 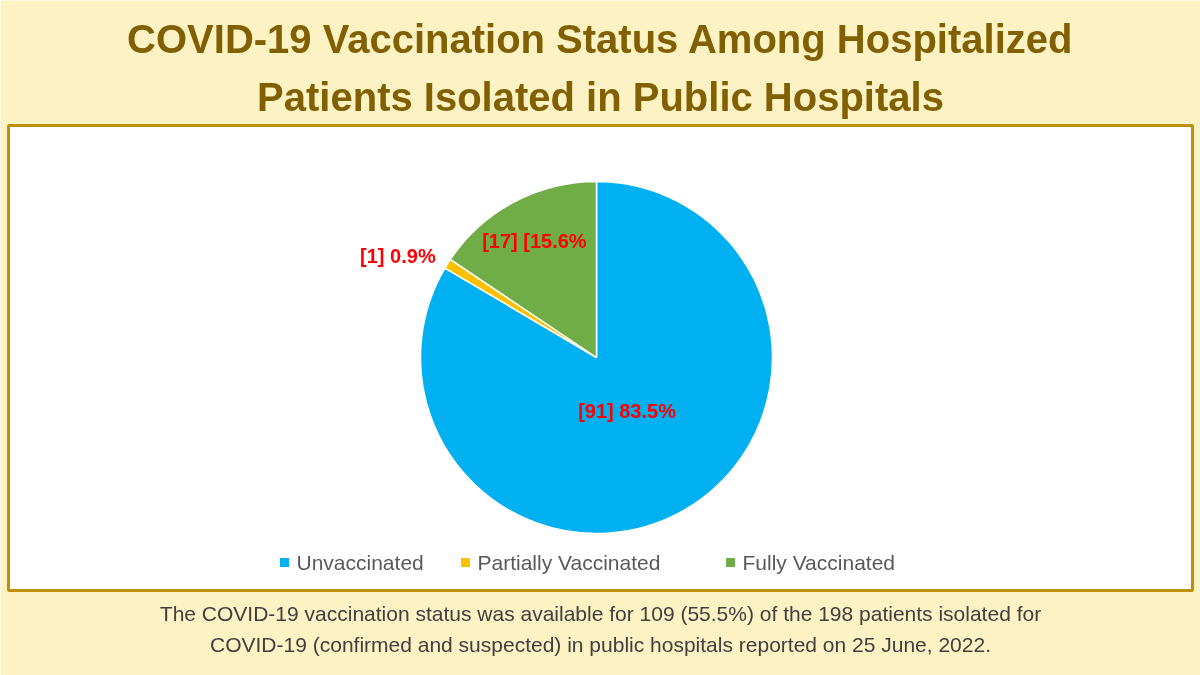 What do you see at coordinates (569, 562) in the screenshot?
I see `legend-label: Partially Vaccinated` at bounding box center [569, 562].